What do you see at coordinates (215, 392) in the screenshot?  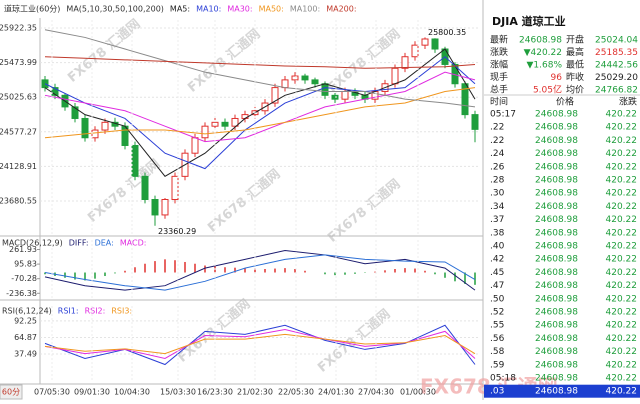 I see `x-tick-label: 16/23:30` at bounding box center [215, 392].